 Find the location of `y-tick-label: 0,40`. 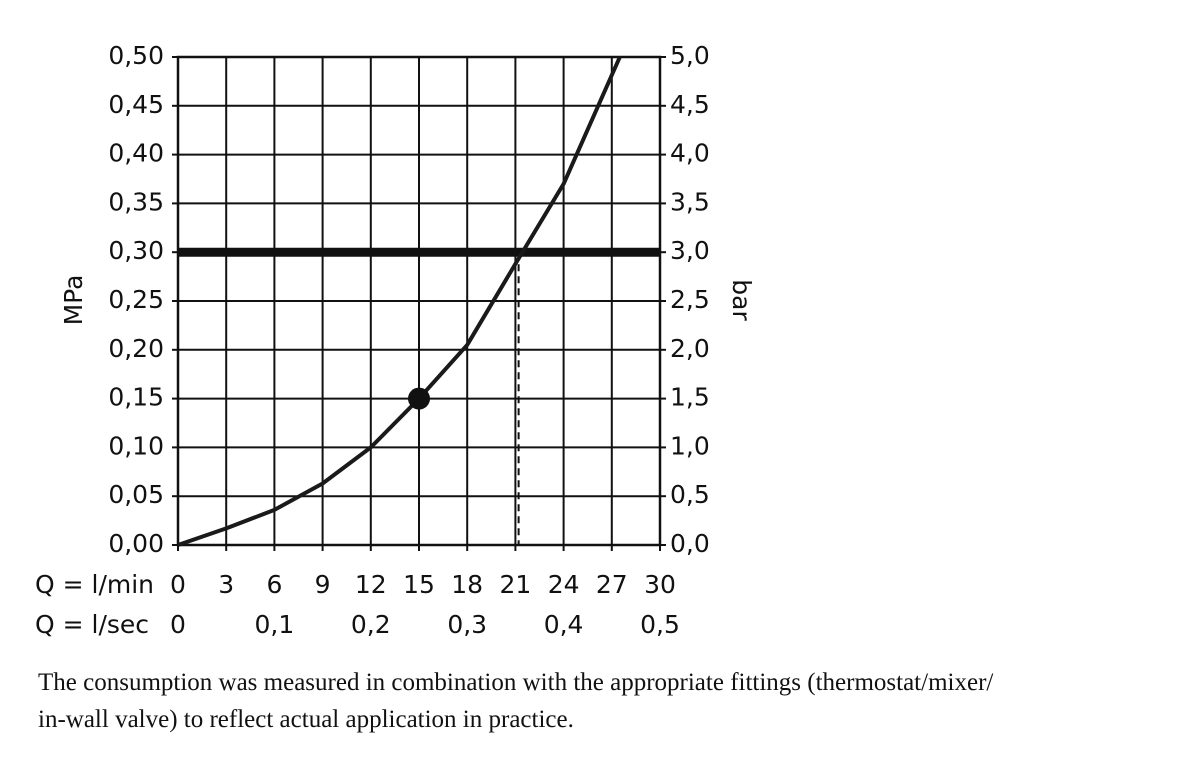

y-tick-label: 0,40 is located at coordinates (136, 153).